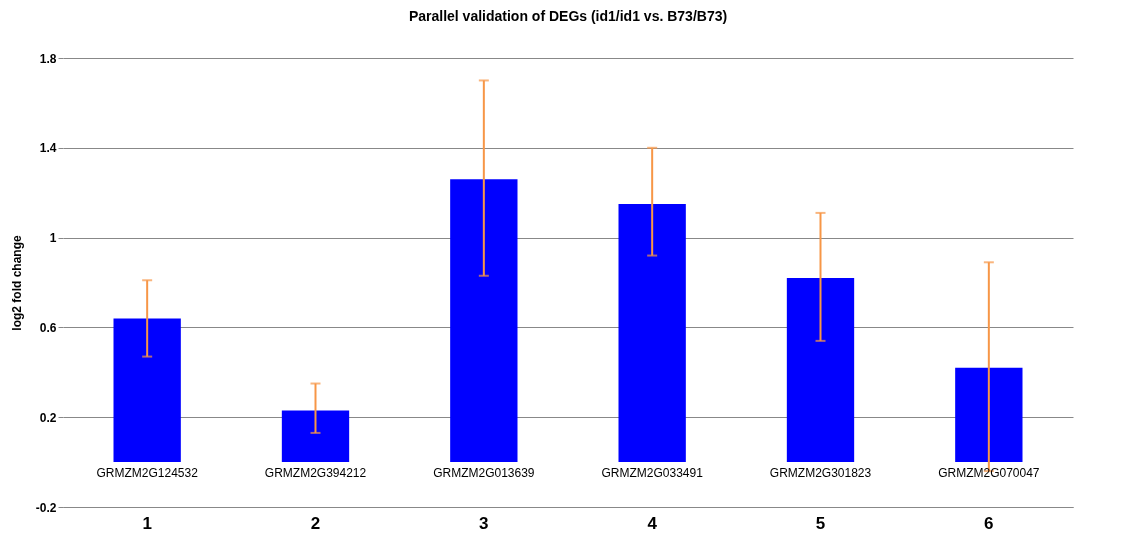  Describe the element at coordinates (16, 283) in the screenshot. I see `y-axis-title: log2 fold change` at that location.